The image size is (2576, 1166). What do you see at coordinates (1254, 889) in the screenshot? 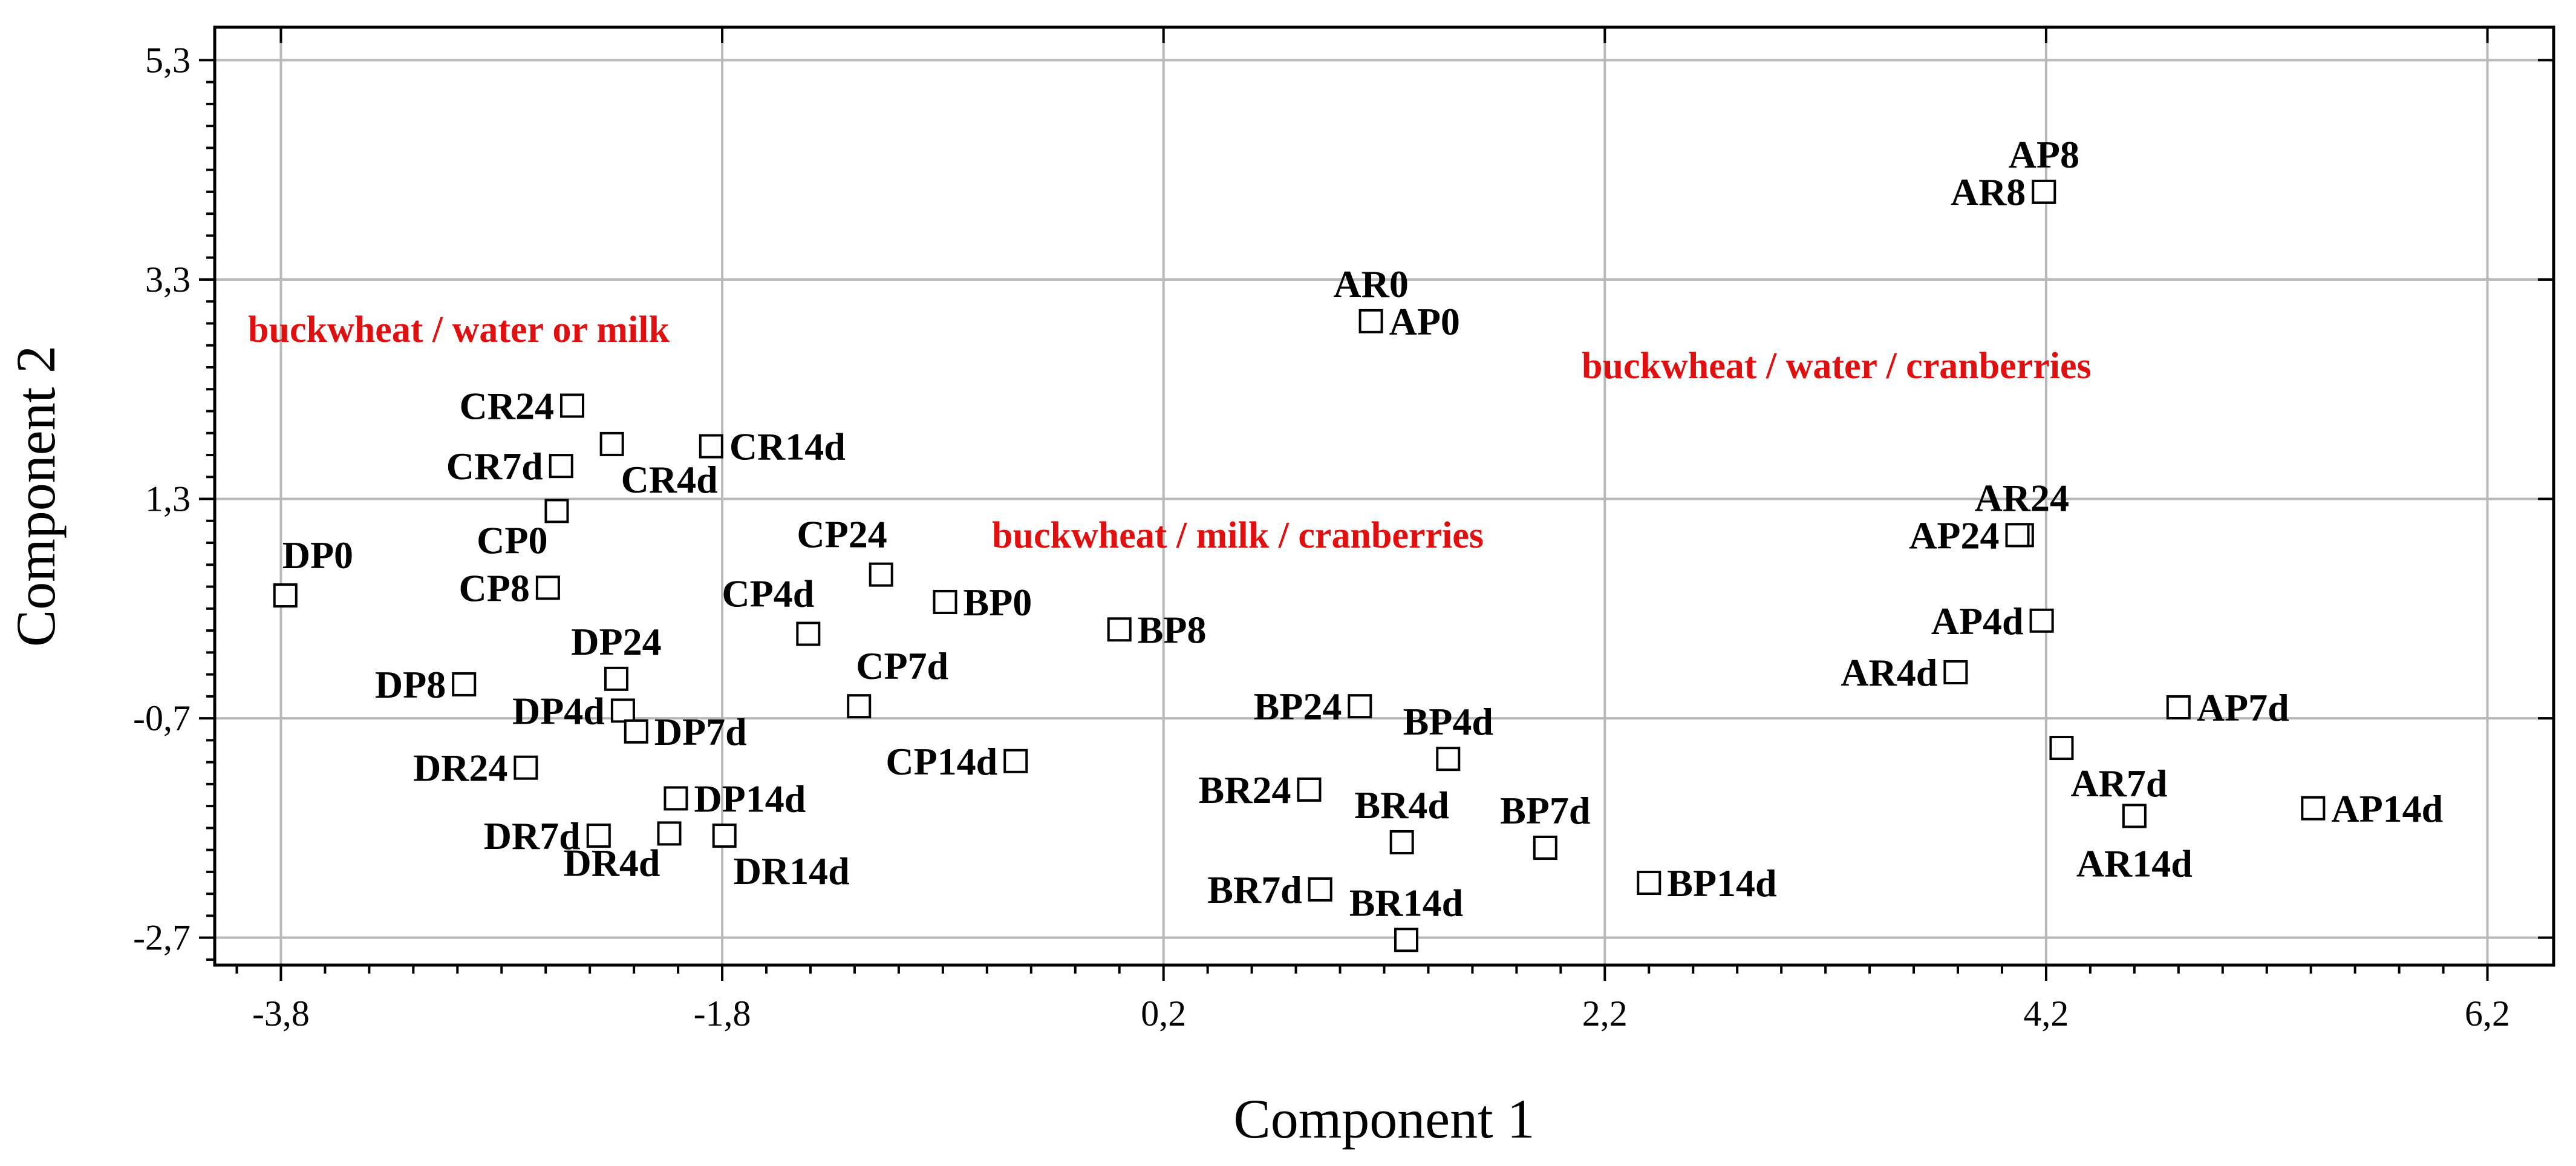
I see `point-label: BR7d` at bounding box center [1254, 889].